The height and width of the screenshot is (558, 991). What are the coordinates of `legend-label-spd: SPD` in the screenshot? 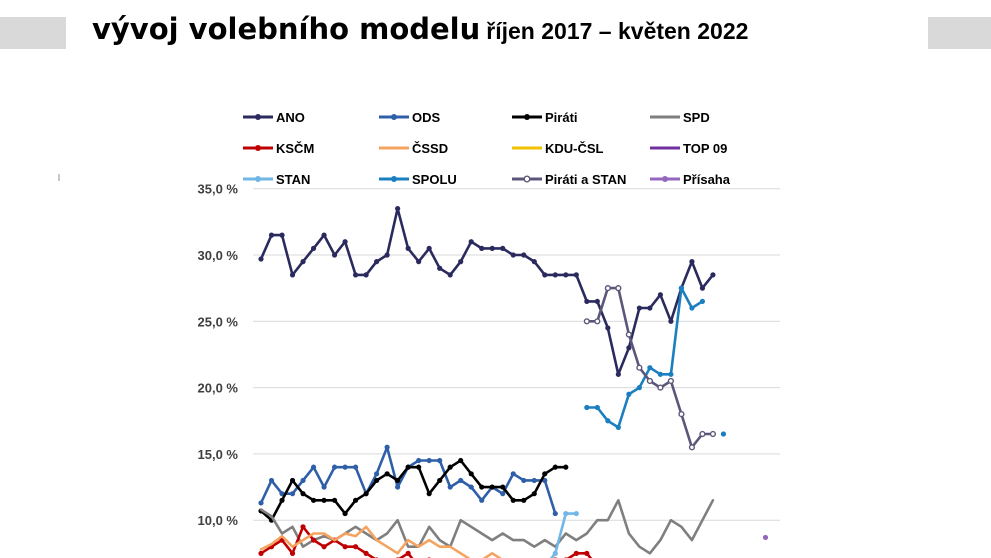 It's located at (696, 117).